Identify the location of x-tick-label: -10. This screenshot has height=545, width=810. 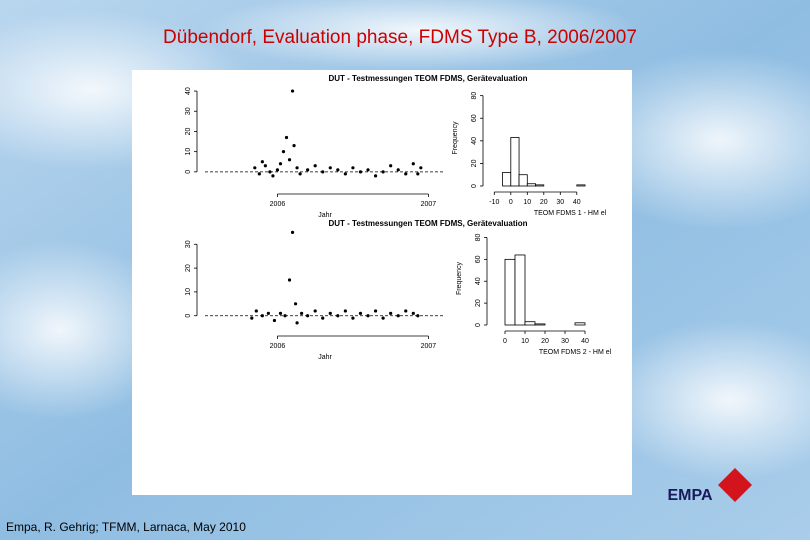
(494, 202).